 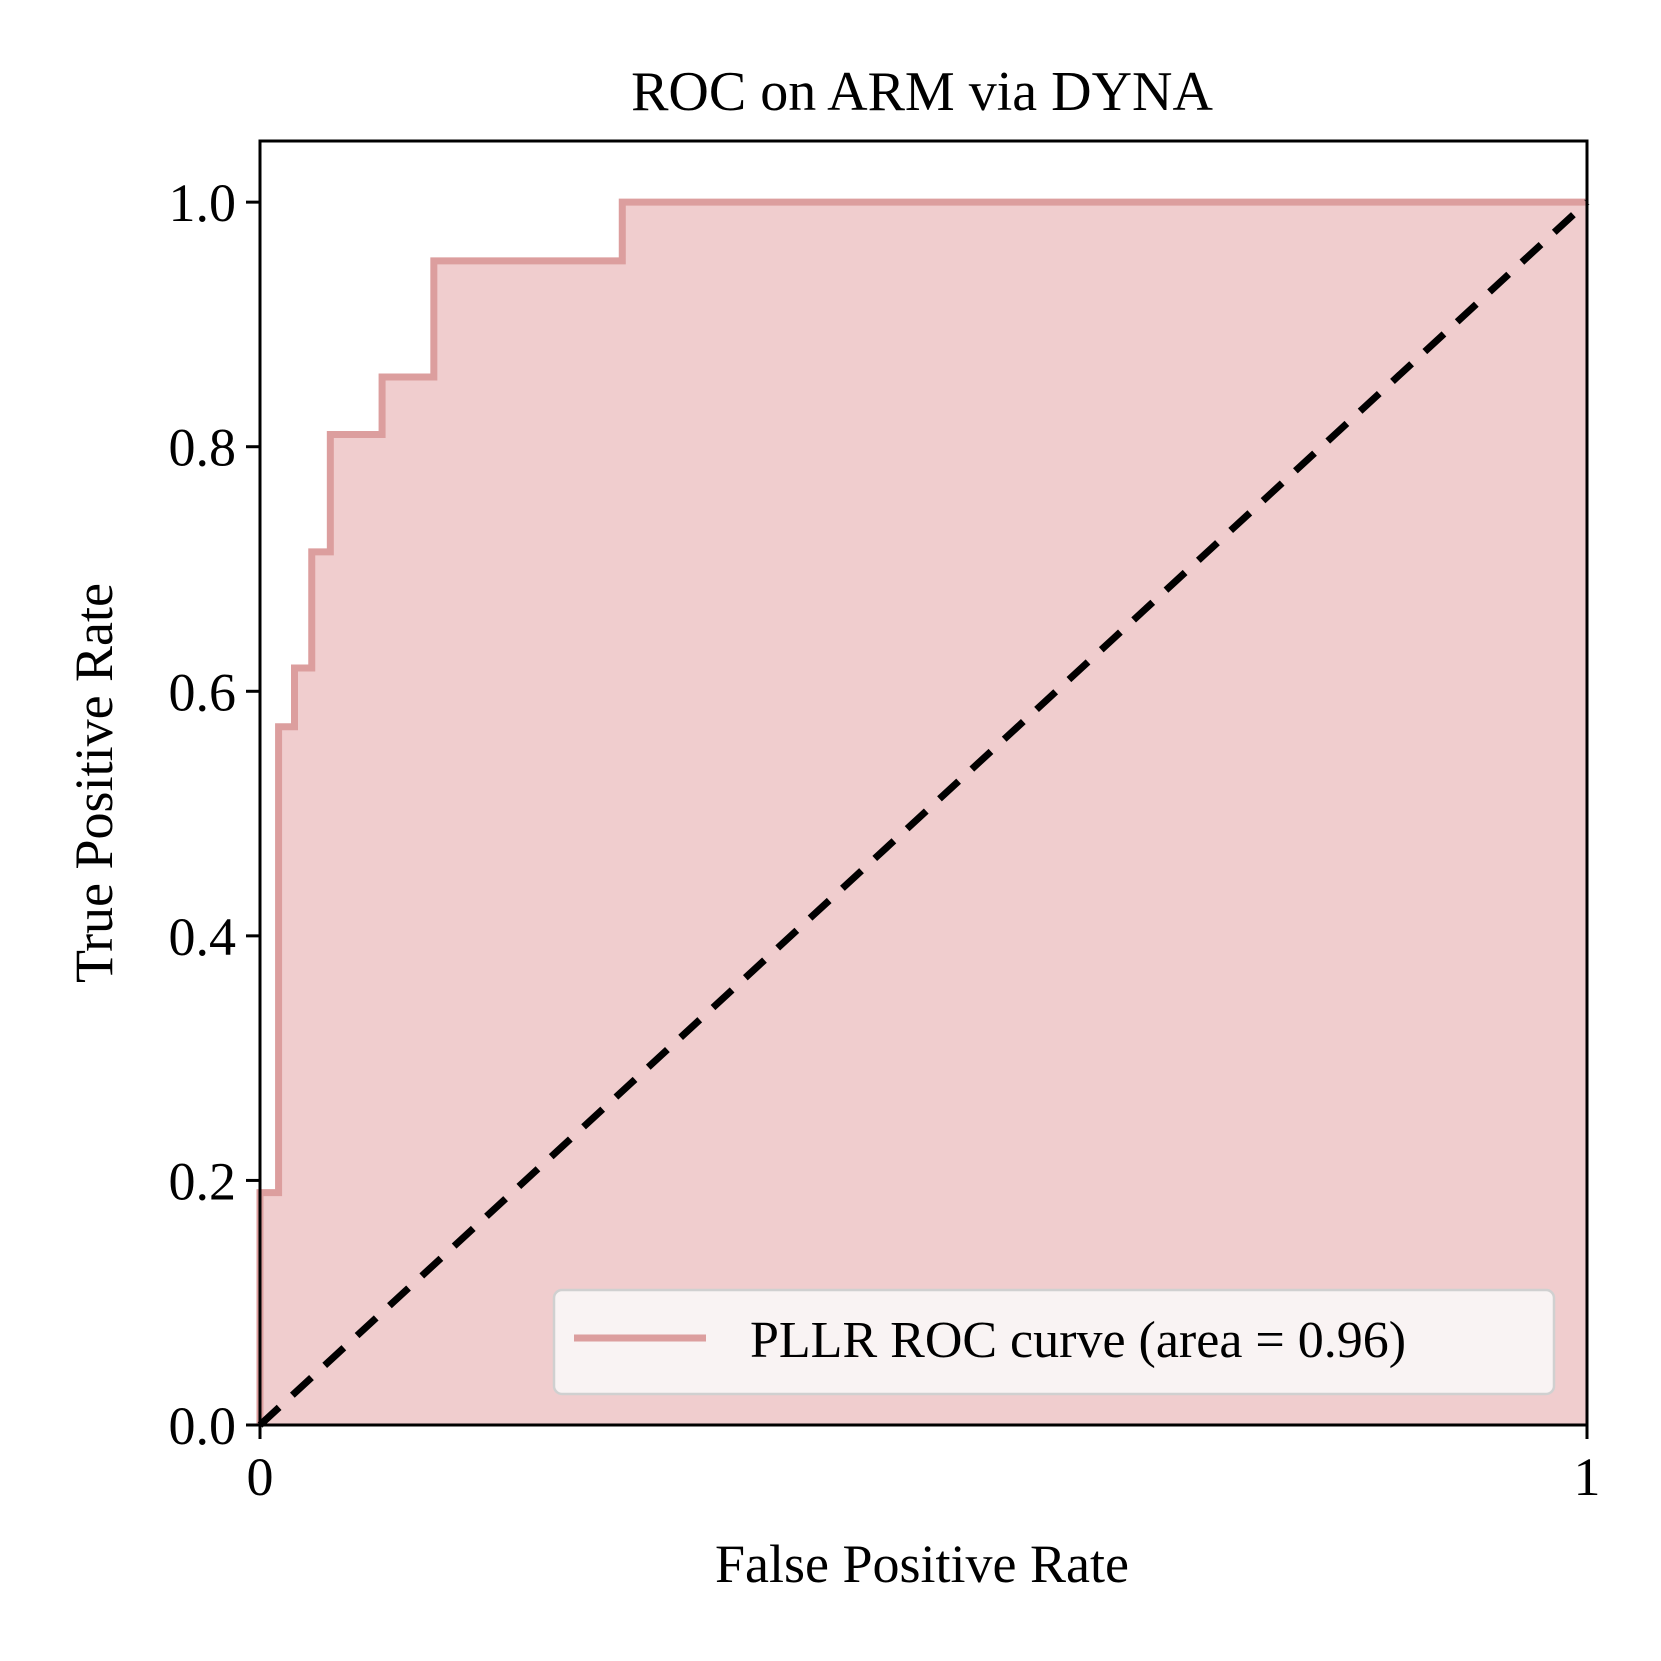 I want to click on y-axis: 0.0 0.2 0.4 0.6 0.8 1.0, so click(x=214, y=814).